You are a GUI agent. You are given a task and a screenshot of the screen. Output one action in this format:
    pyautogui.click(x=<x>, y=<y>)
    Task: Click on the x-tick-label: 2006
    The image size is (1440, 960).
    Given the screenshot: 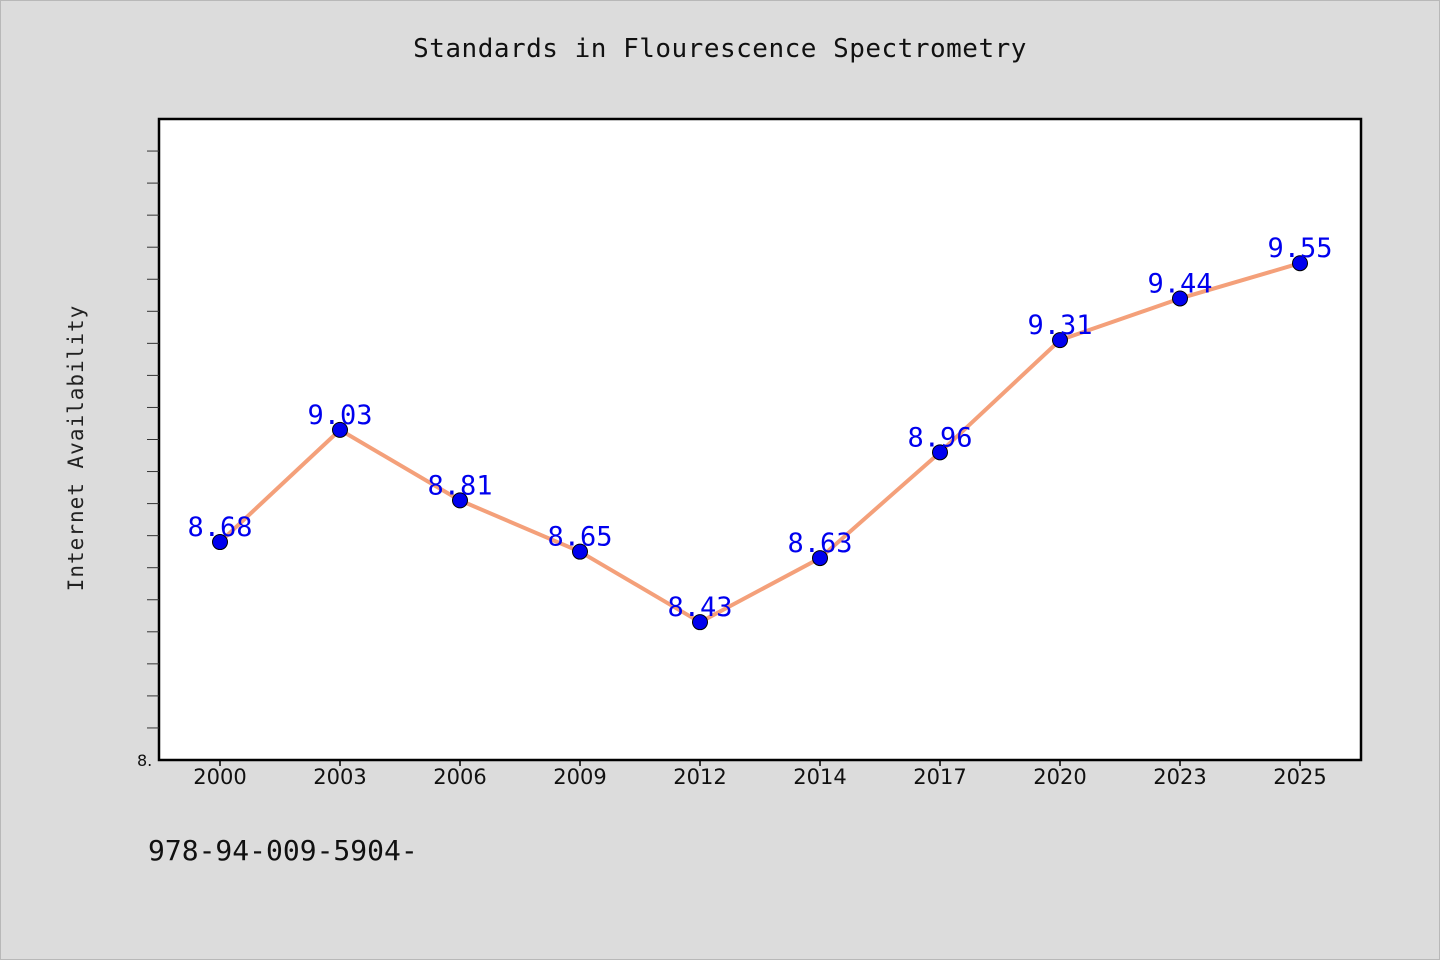 What is the action you would take?
    pyautogui.click(x=459, y=777)
    